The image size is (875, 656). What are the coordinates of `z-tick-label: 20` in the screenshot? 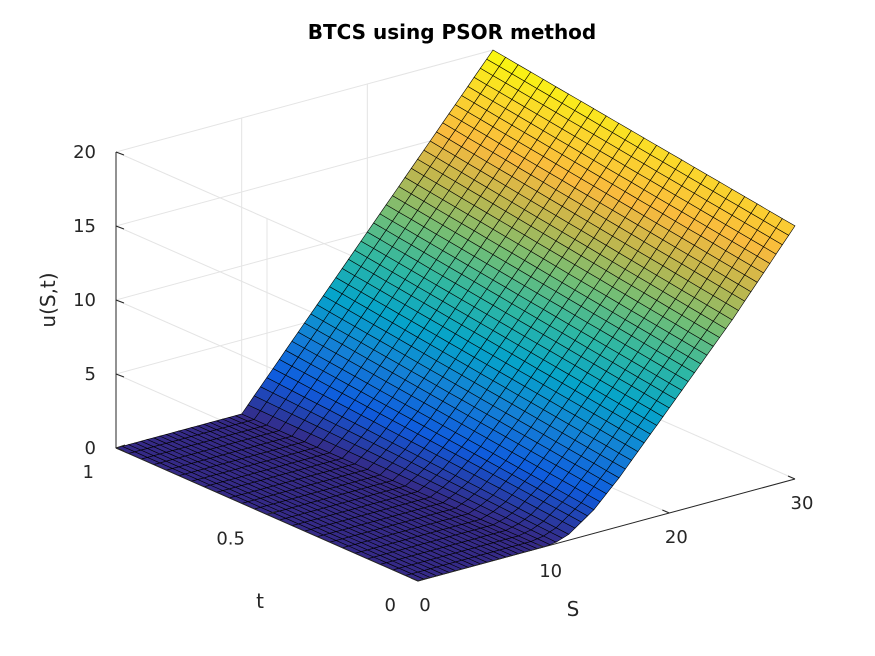 It's located at (84, 152).